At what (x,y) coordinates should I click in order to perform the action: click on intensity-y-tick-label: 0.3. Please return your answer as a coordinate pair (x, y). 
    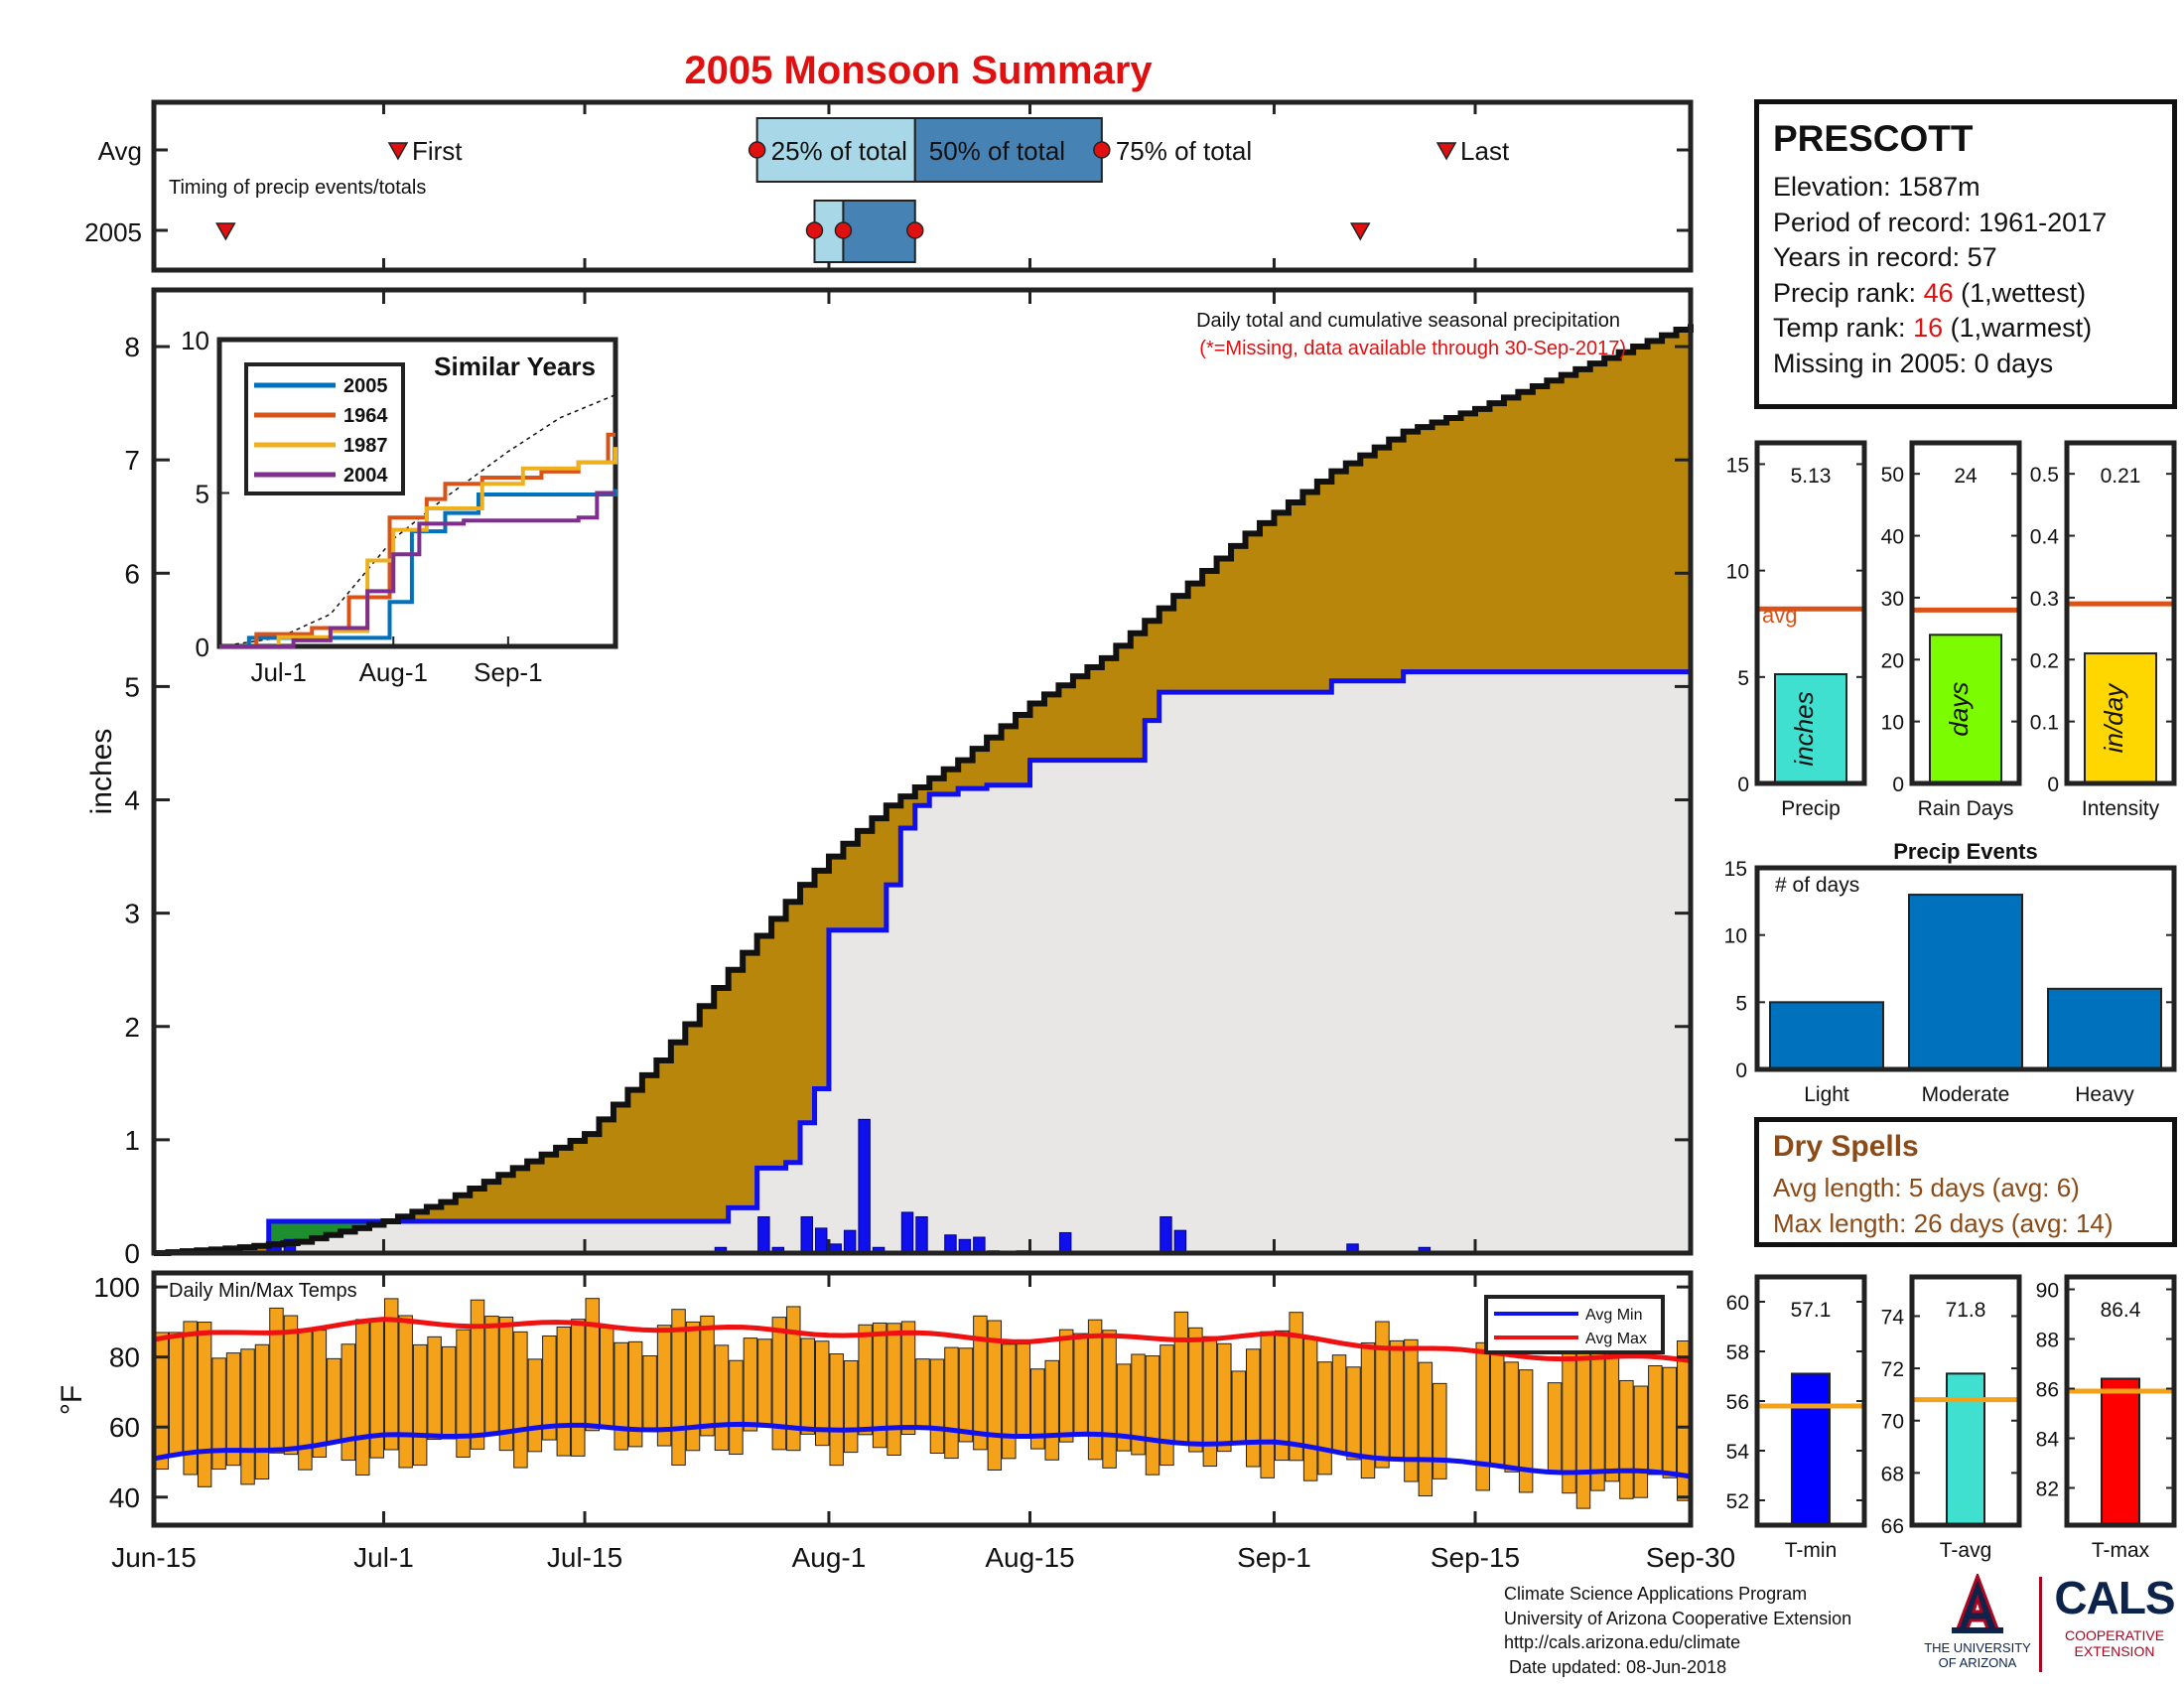
    Looking at the image, I should click on (2044, 599).